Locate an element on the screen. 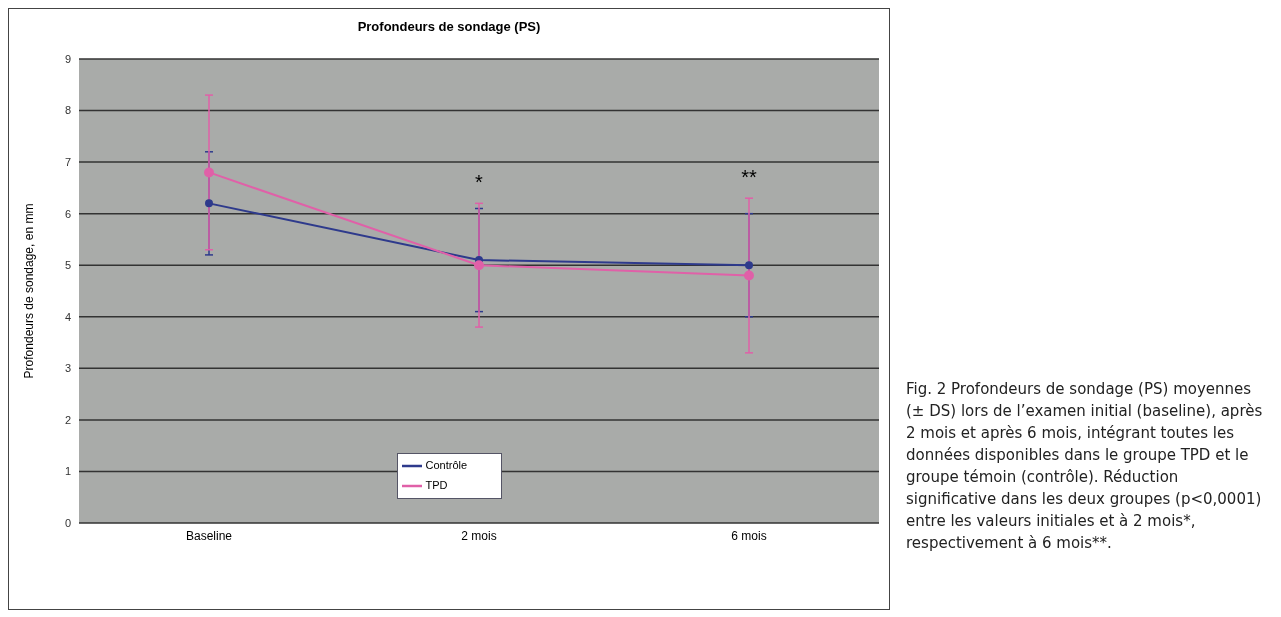 This screenshot has height=617, width=1281. annotation: * is located at coordinates (479, 182).